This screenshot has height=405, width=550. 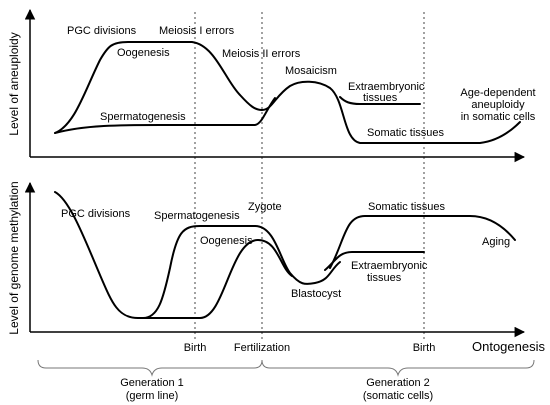 I want to click on bottom-zygote-blastocyst-curve, so click(x=297, y=255).